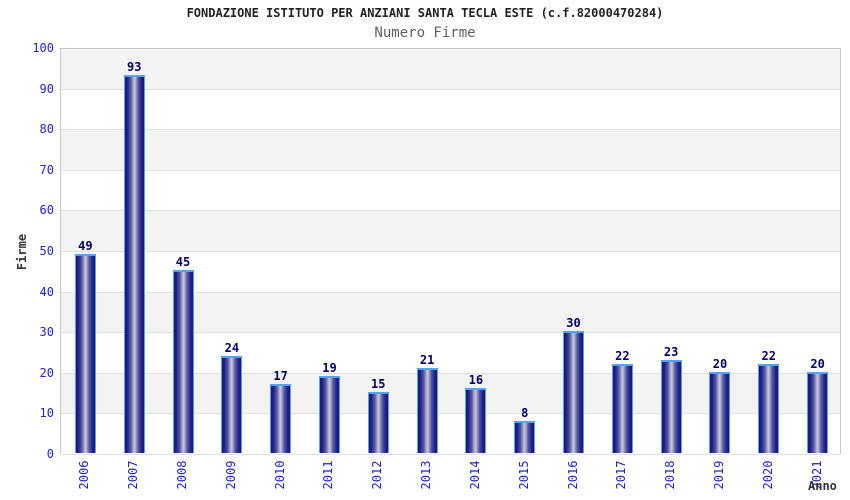 The image size is (850, 500). What do you see at coordinates (329, 414) in the screenshot?
I see `bar-2011` at bounding box center [329, 414].